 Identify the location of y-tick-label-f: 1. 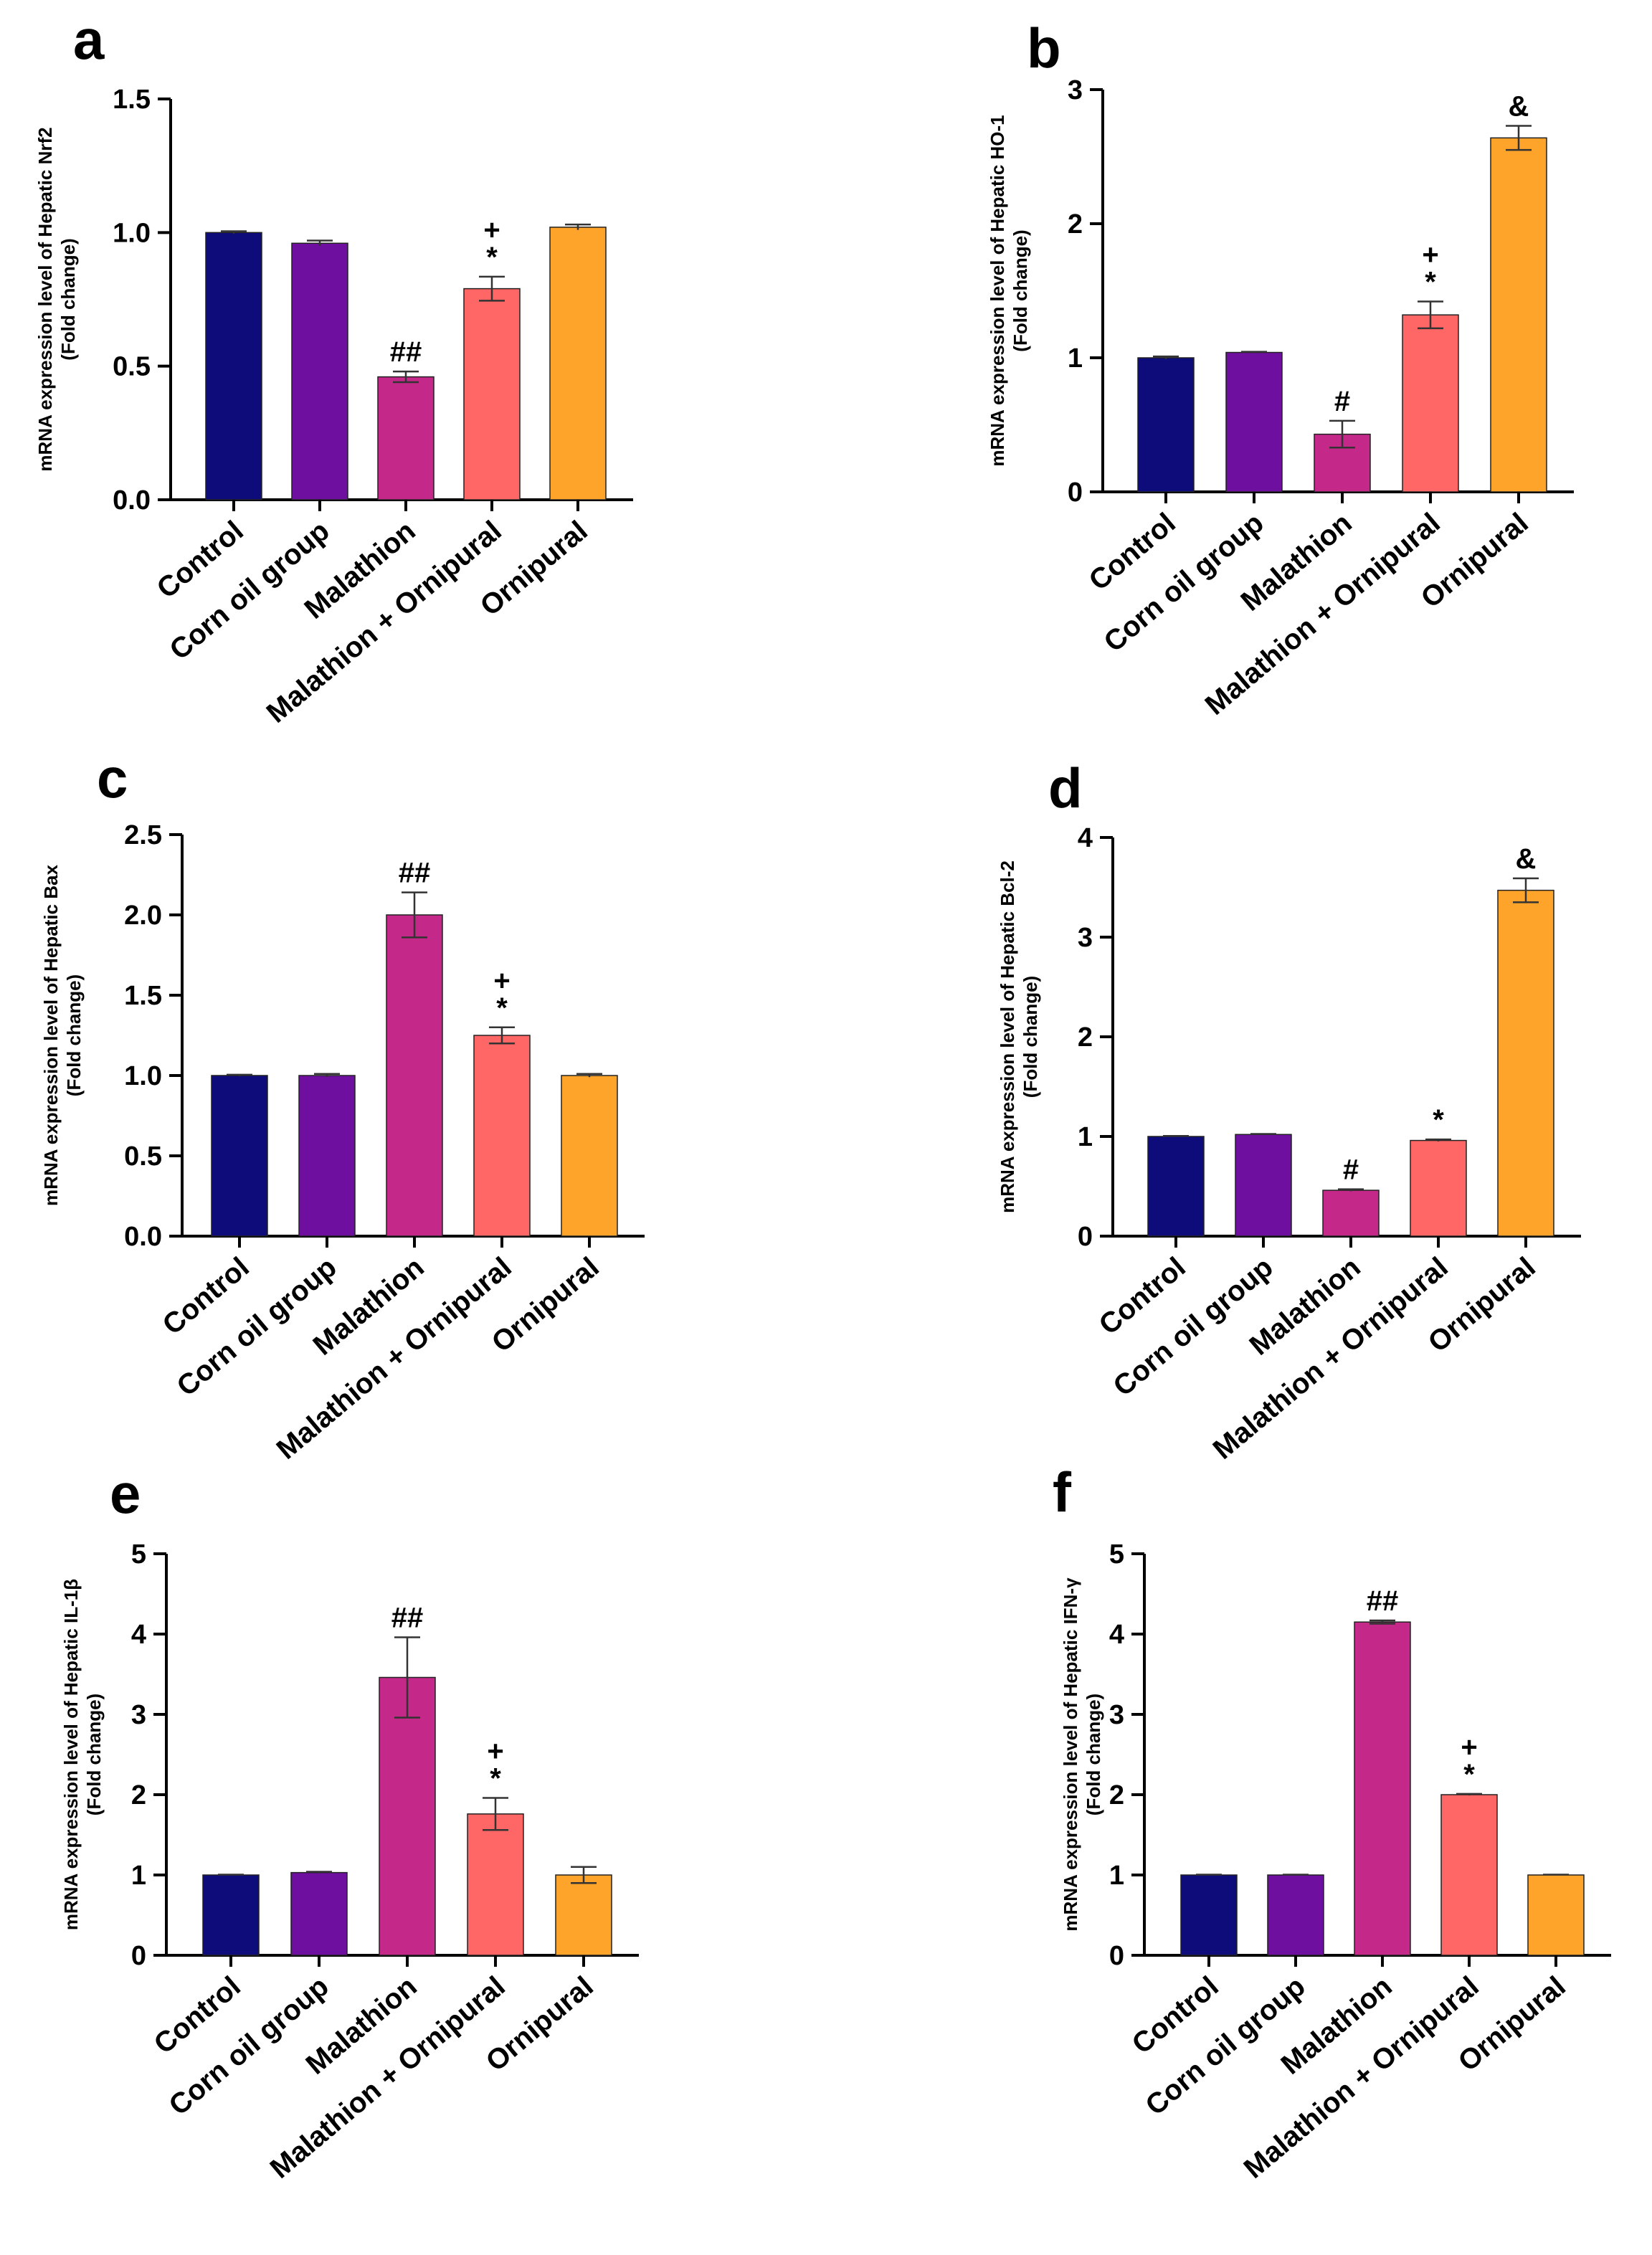
(1116, 1876).